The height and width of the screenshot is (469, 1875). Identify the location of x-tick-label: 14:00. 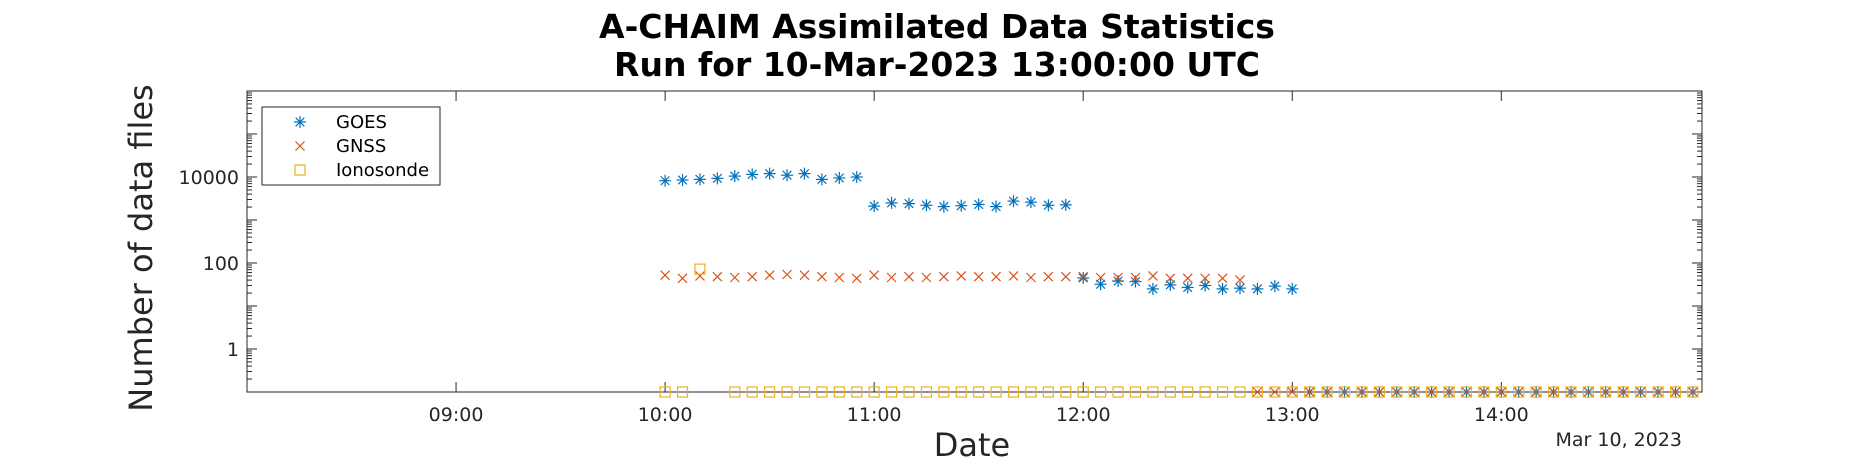
(1501, 415).